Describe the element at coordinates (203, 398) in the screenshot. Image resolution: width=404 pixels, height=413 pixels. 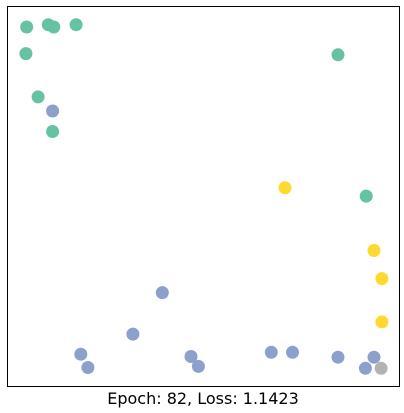
I see `x-axis-label: Epoch: 82, Loss: 1.1423` at that location.